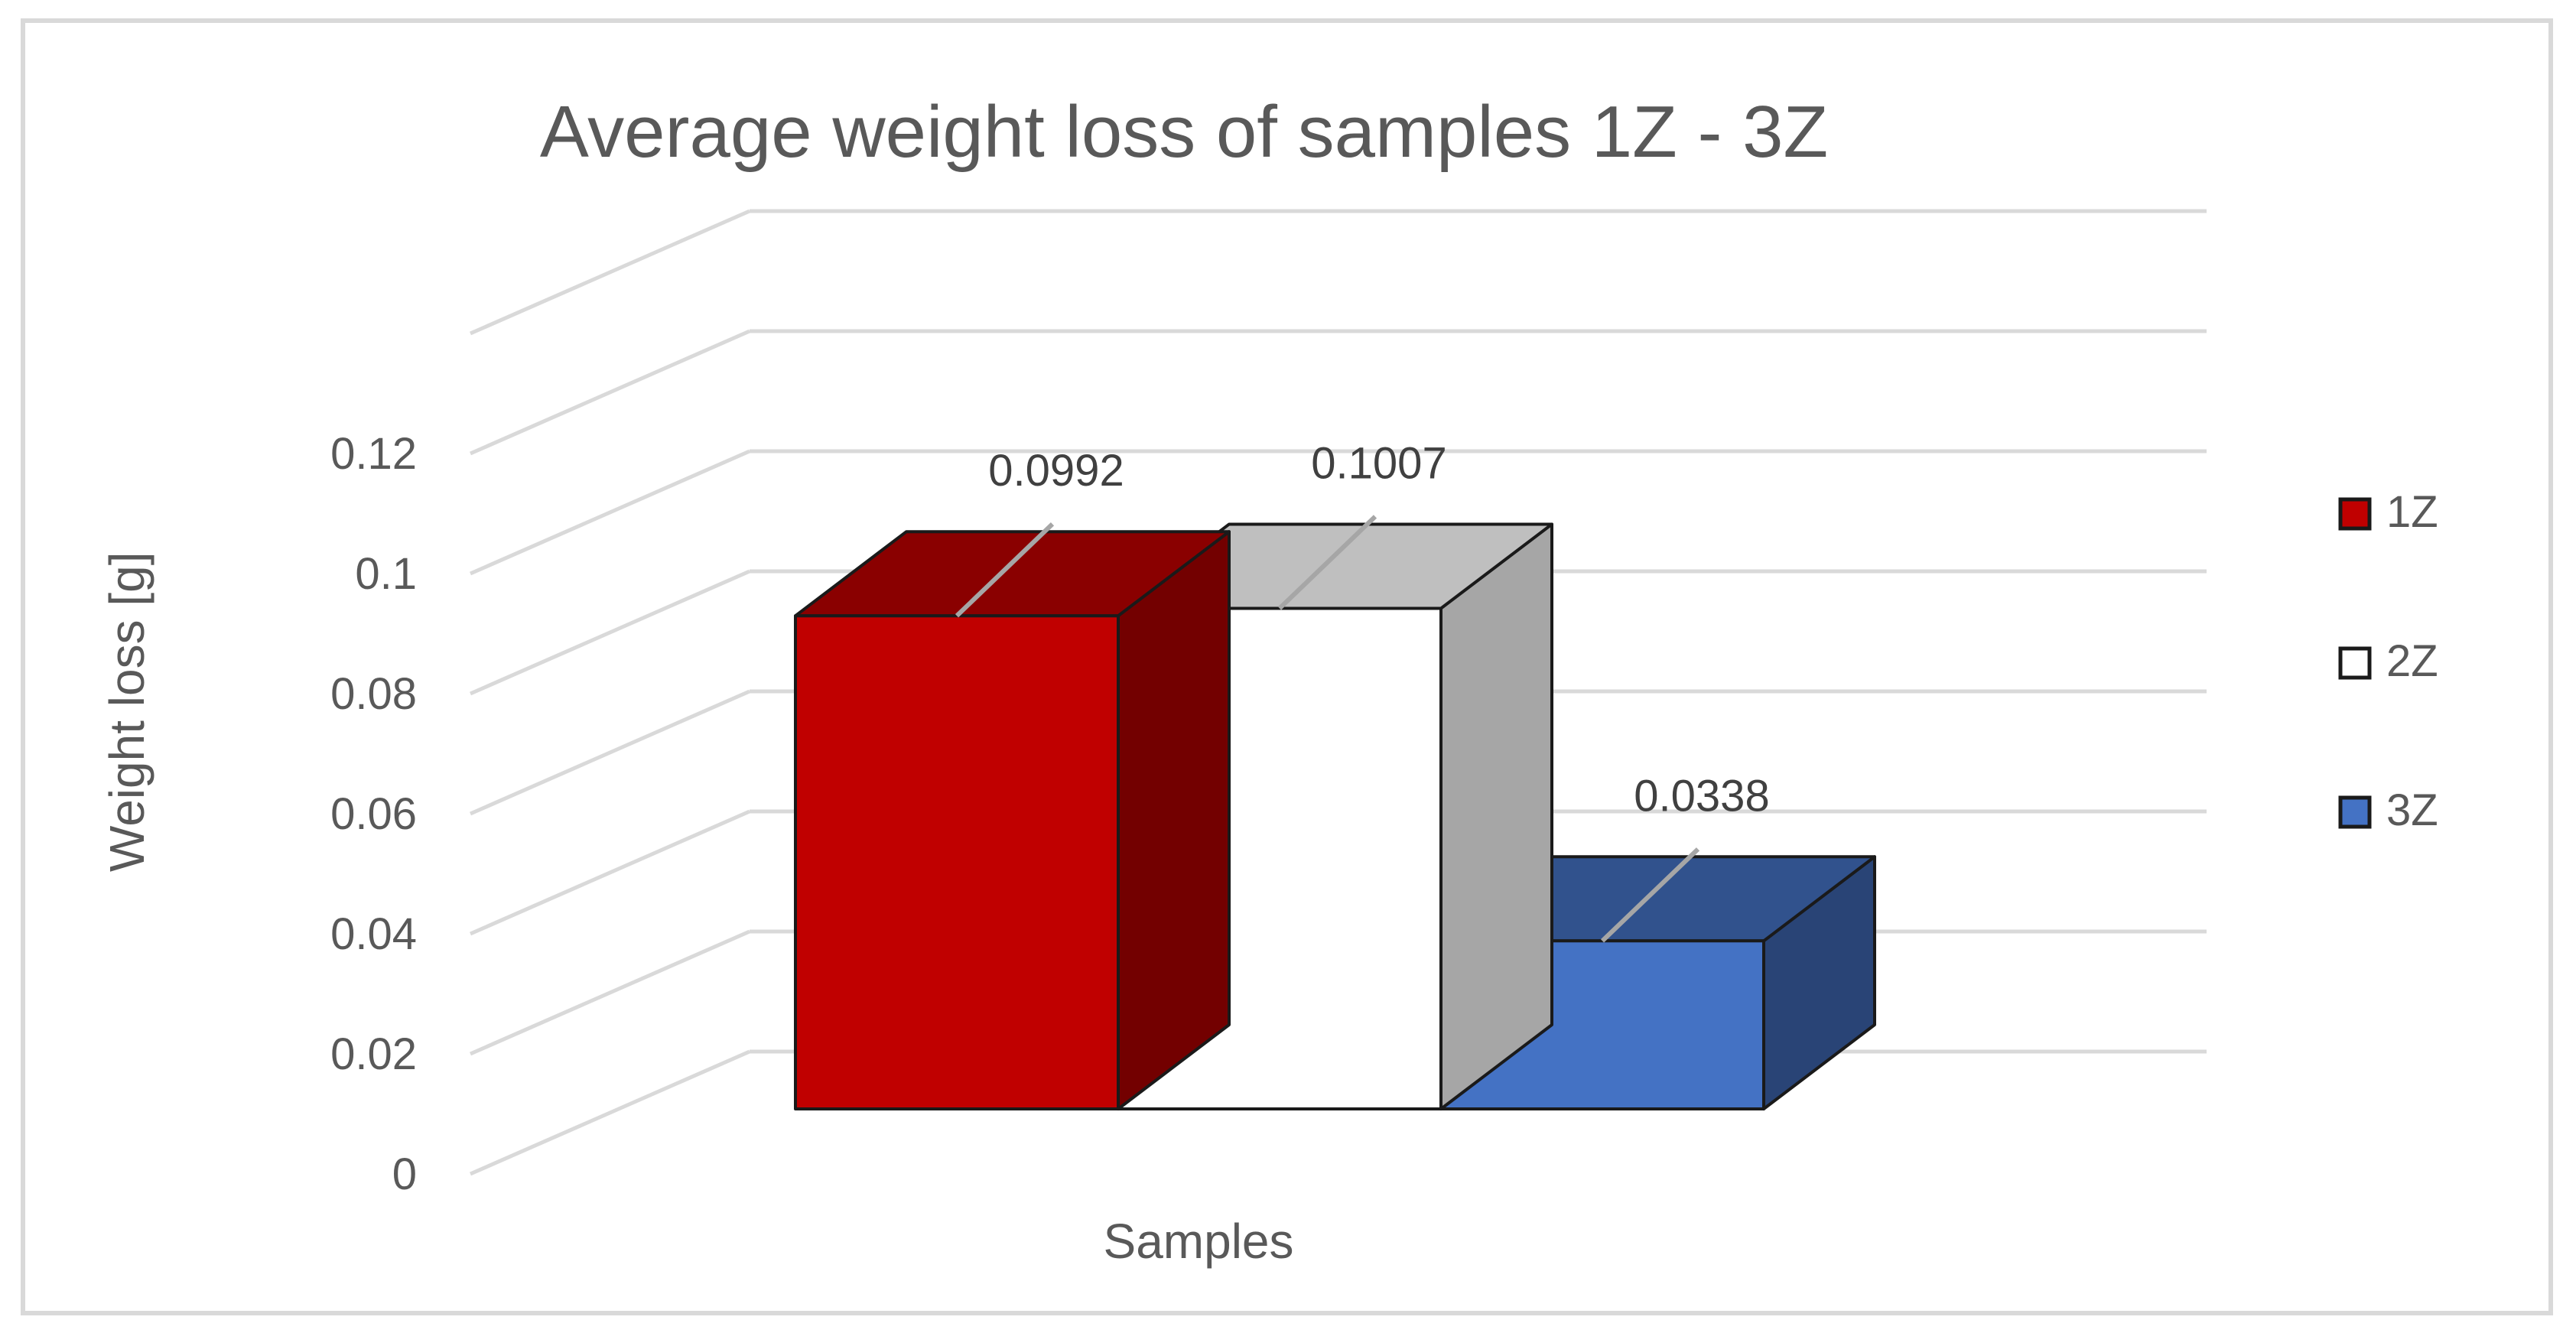 This screenshot has width=2576, height=1333. What do you see at coordinates (1199, 1242) in the screenshot?
I see `x-axis-title: Samples` at bounding box center [1199, 1242].